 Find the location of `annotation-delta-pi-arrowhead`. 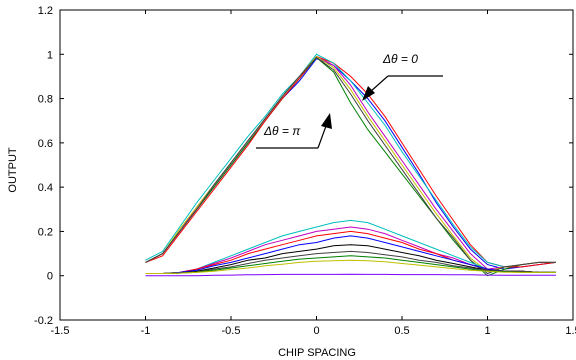

annotation-delta-pi-arrowhead is located at coordinates (326, 121).